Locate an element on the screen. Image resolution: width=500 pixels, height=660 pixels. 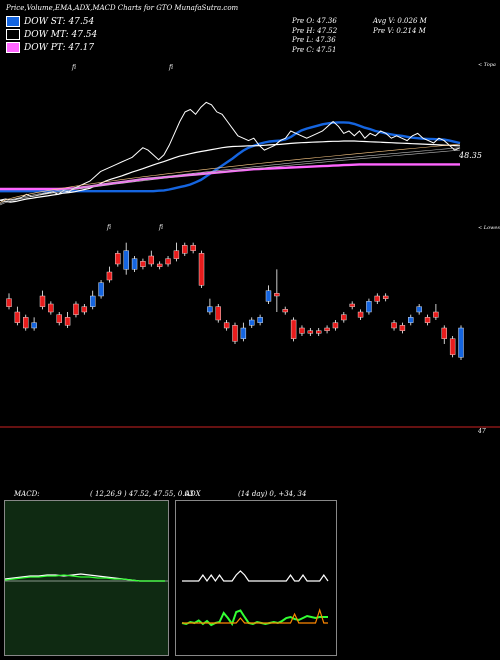
legend-dow-mt: DOW MT: 47.54 is located at coordinates (51, 34).